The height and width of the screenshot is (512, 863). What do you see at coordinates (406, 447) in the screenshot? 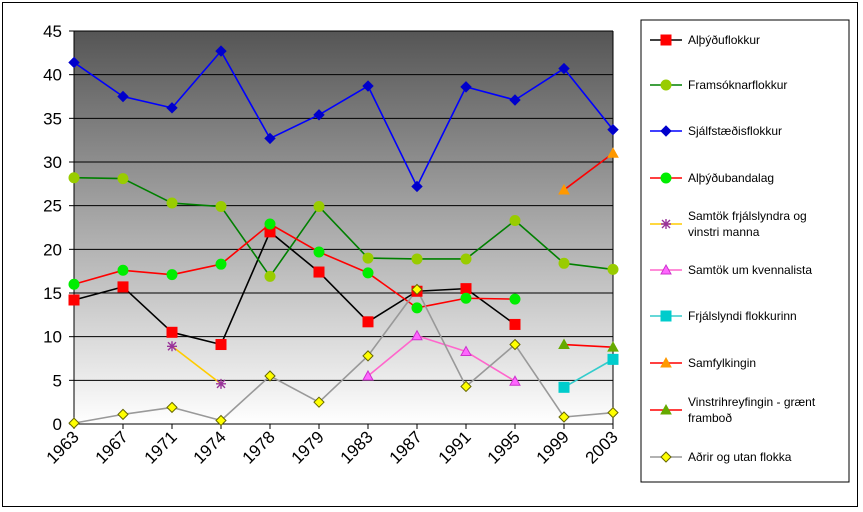
I see `x-tick-label: 1987` at bounding box center [406, 447].